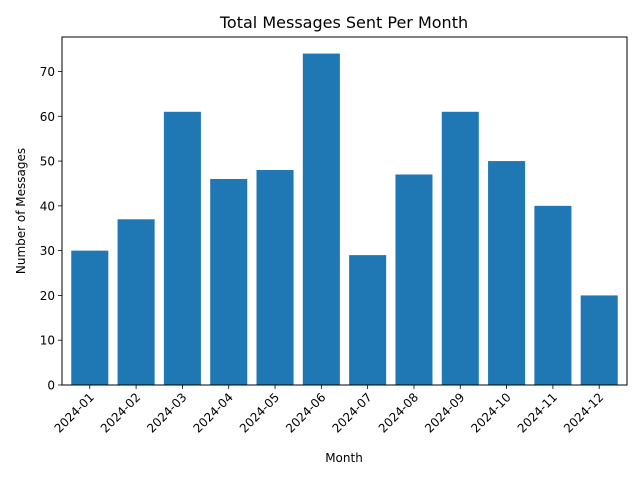 Image resolution: width=640 pixels, height=480 pixels. I want to click on chart-title: Total Messages Sent Per Month, so click(343, 22).